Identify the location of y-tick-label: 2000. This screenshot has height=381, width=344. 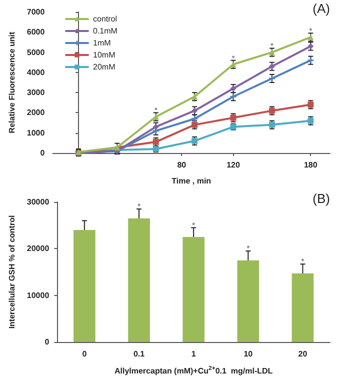
(36, 113).